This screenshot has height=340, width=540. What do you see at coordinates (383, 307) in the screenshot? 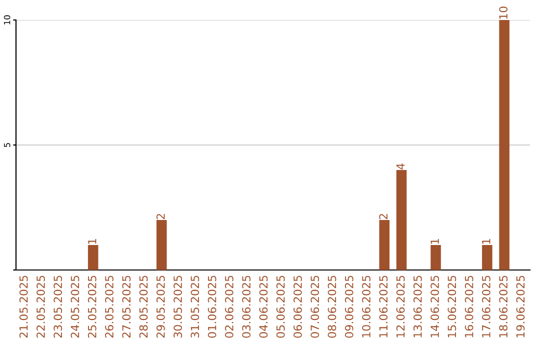
I see `x-tick-label: 11.06.2025` at bounding box center [383, 307].